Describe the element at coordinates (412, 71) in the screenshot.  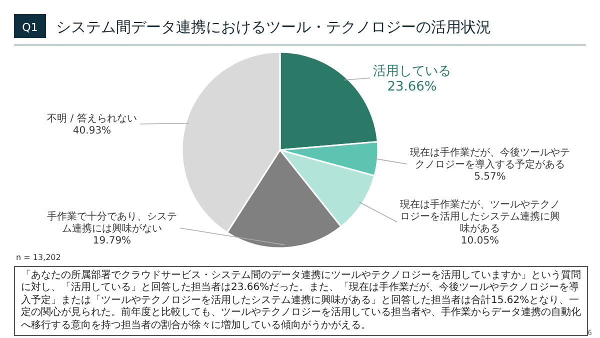
I see `slice-label: 活用している` at that location.